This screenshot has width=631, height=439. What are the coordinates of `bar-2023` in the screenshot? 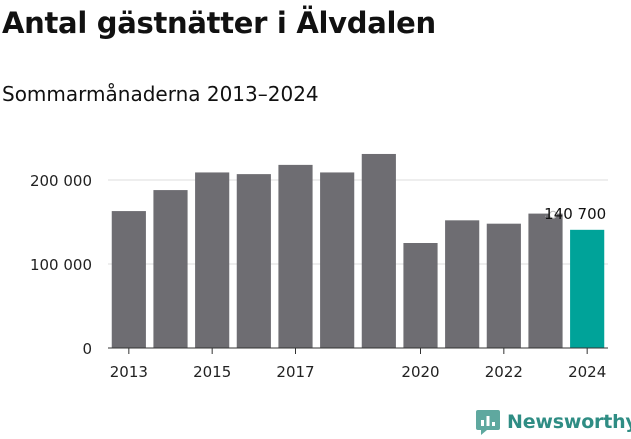 It's located at (545, 280).